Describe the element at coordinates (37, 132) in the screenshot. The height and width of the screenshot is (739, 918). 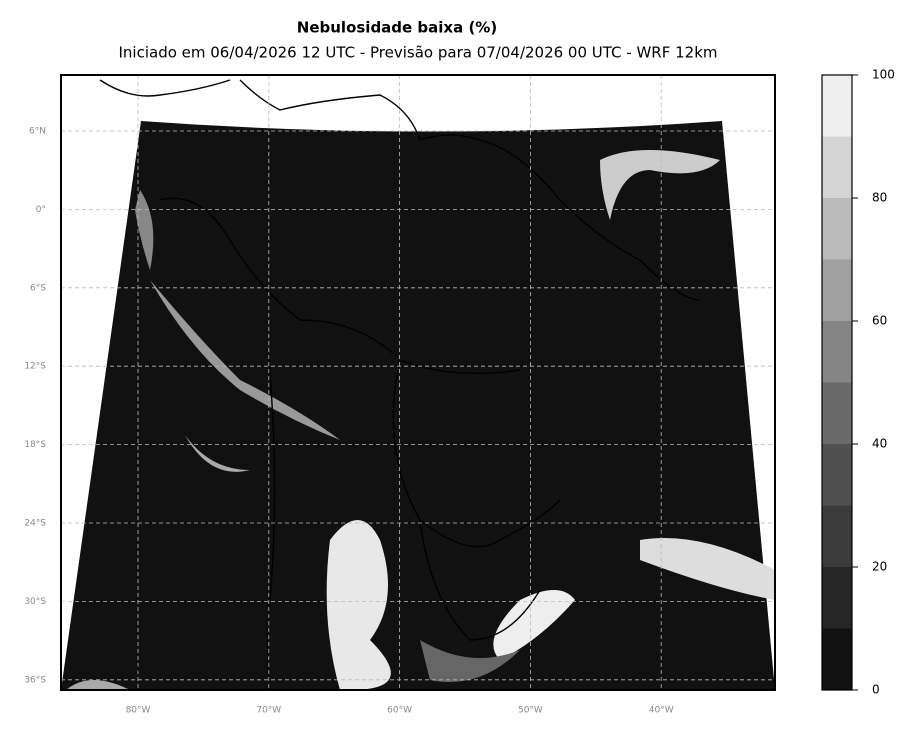
I see `lat-label: 6°N` at that location.